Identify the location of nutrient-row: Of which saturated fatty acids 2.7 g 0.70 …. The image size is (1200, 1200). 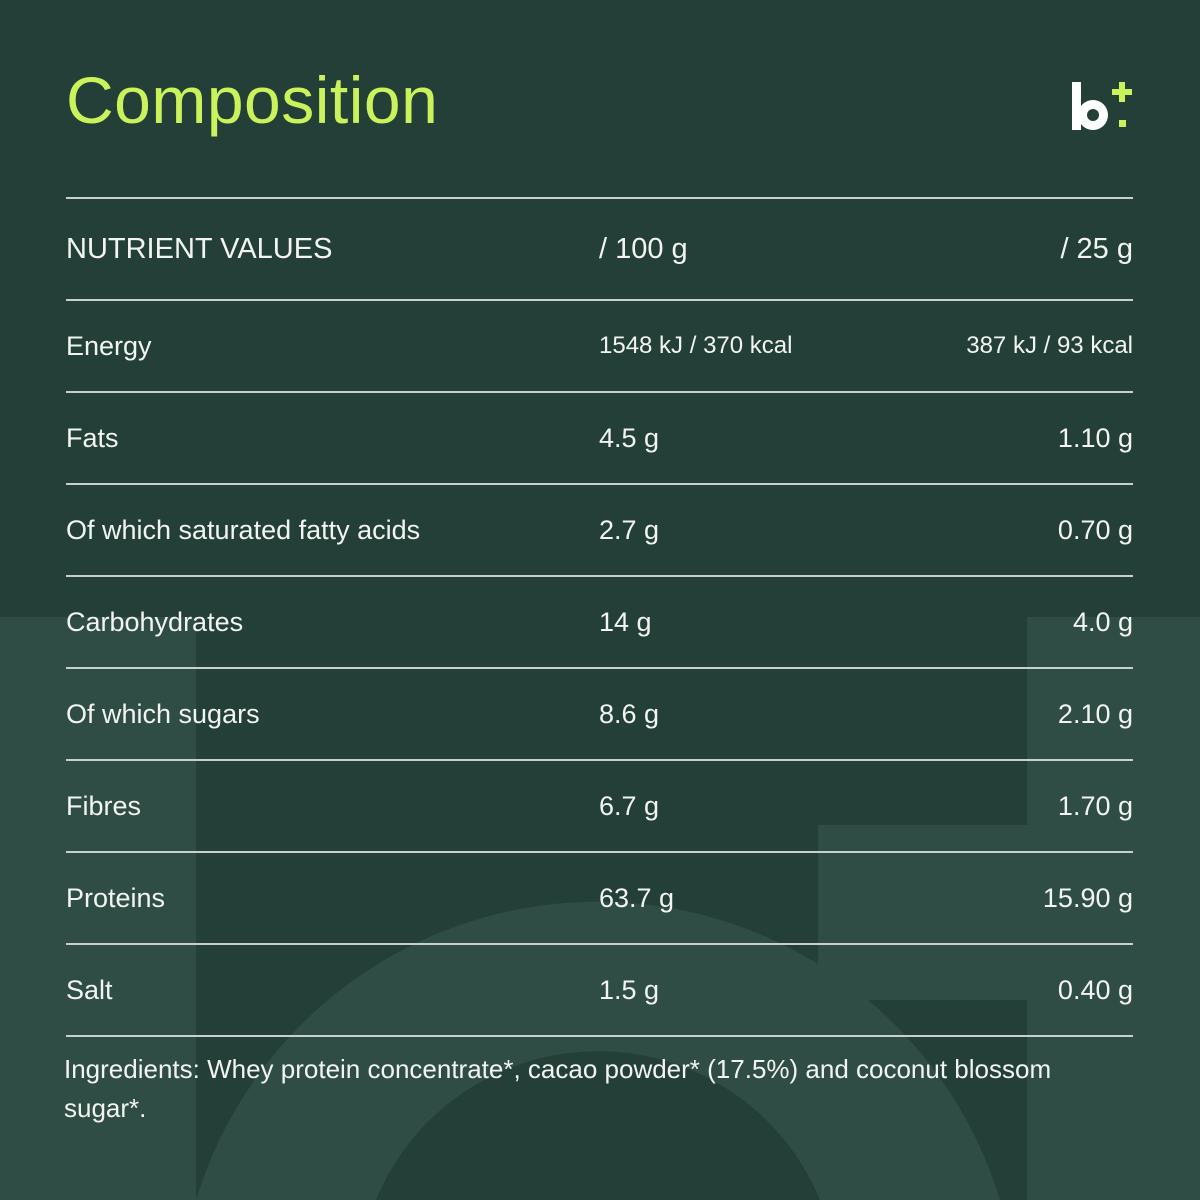
(599, 530).